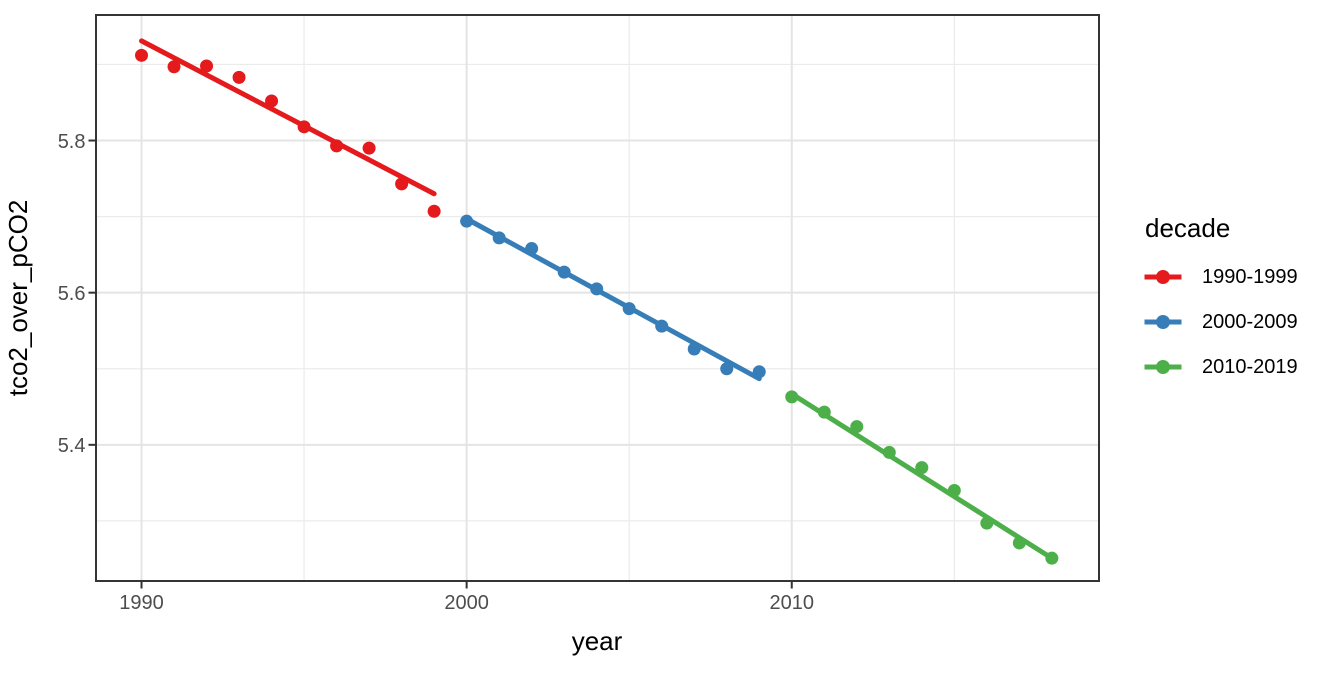 The image size is (1344, 677). What do you see at coordinates (1250, 366) in the screenshot?
I see `legend-entry-label: 2010-2019` at bounding box center [1250, 366].